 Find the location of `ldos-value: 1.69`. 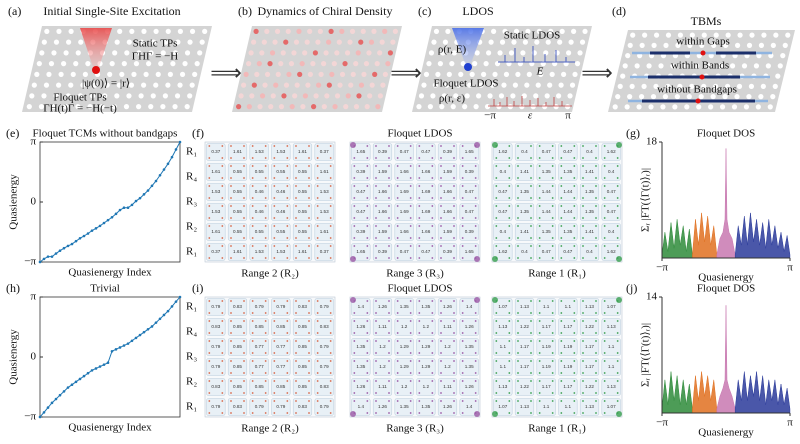

ldos-value: 1.69 is located at coordinates (425, 211).